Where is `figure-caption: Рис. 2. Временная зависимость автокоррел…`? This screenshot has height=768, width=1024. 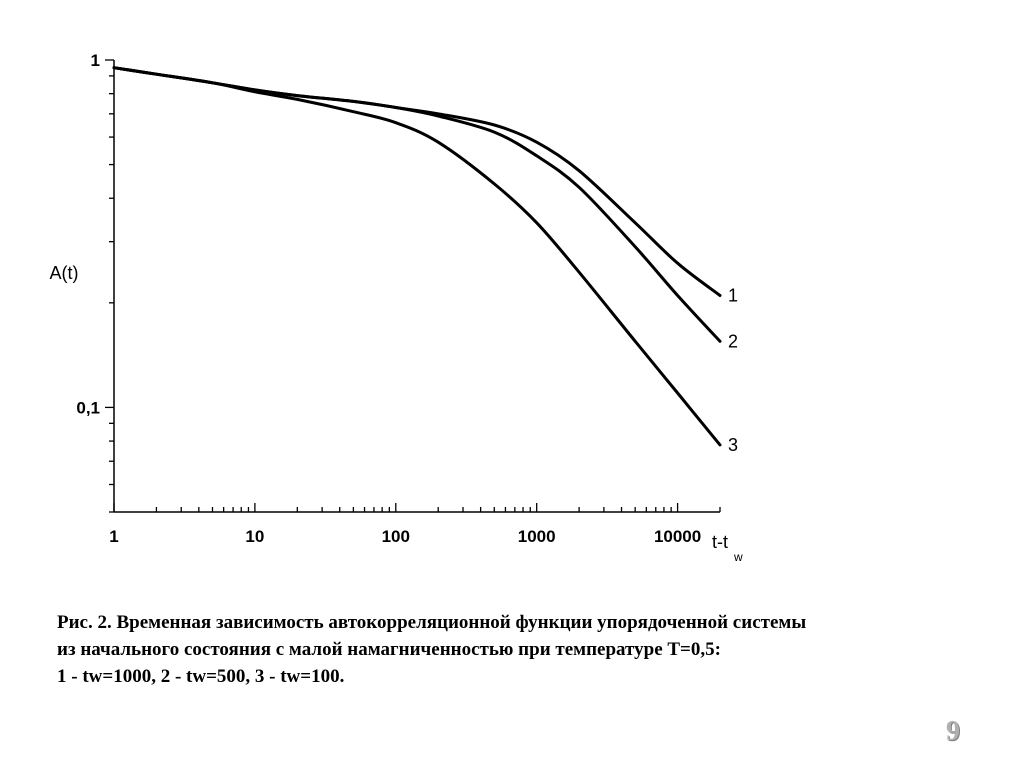 figure-caption: Рис. 2. Временная зависимость автокоррел… is located at coordinates (527, 649).